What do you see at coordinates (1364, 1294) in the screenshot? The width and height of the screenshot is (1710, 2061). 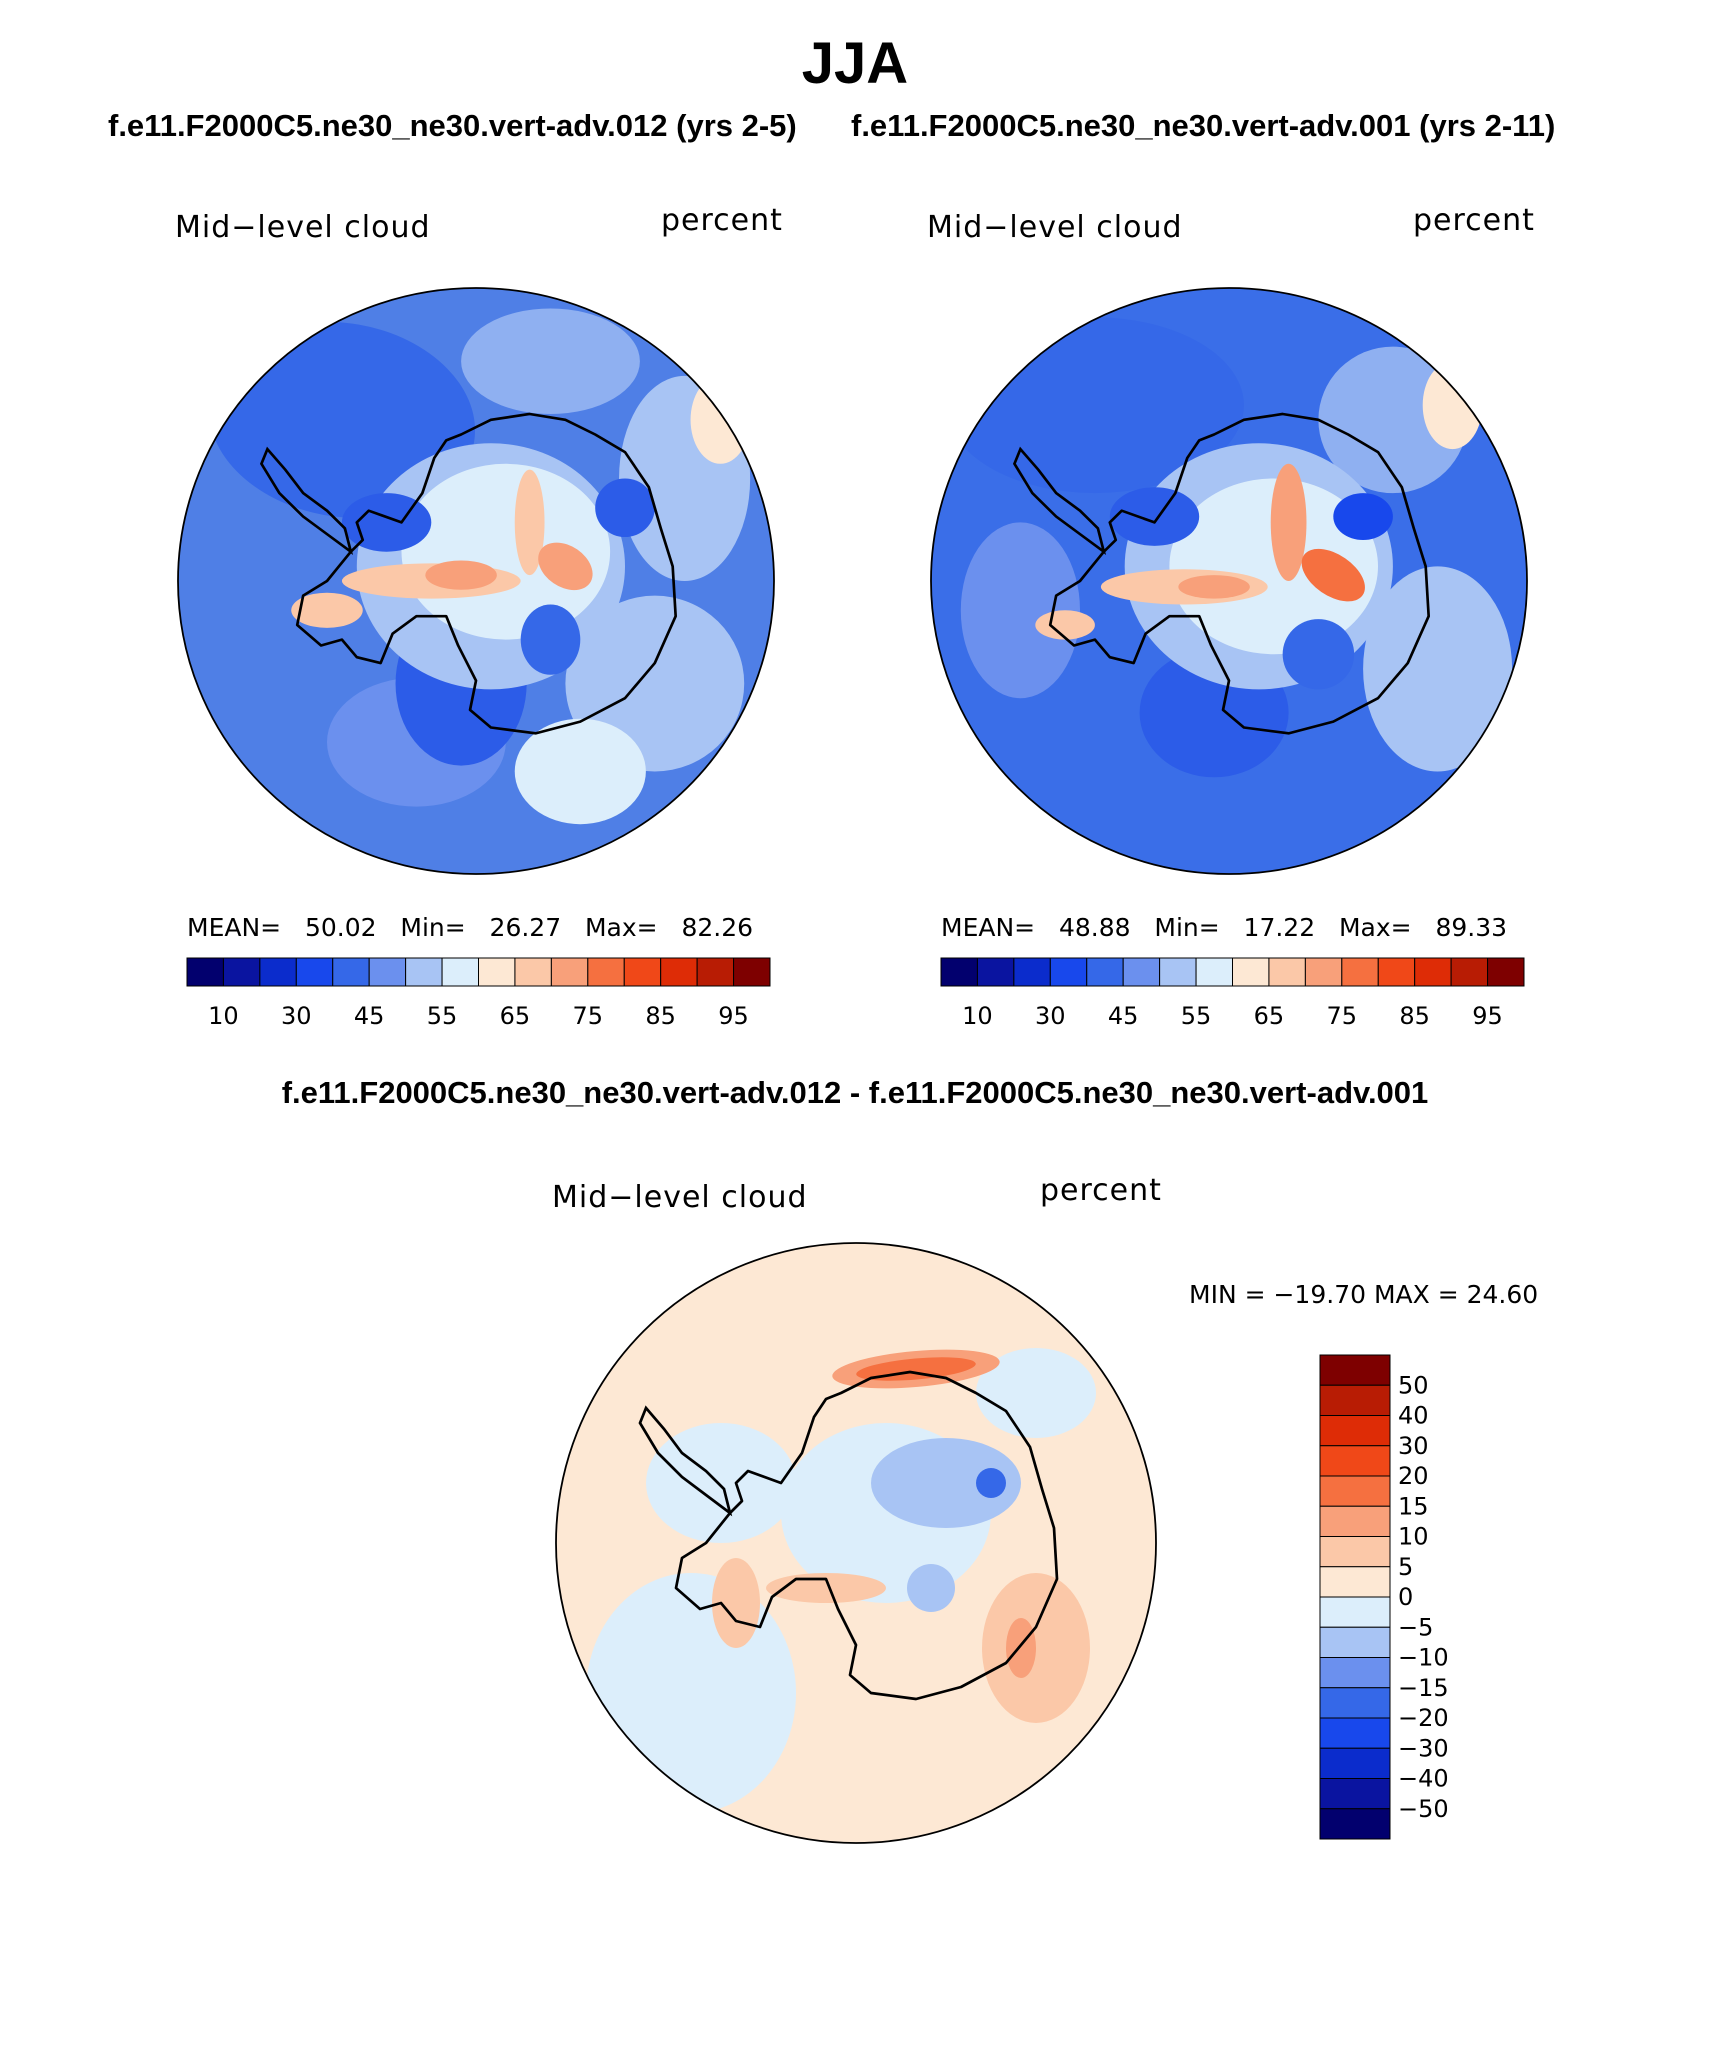 I see `diff-minmax: MIN = −19.70 MAX = 24.60` at bounding box center [1364, 1294].